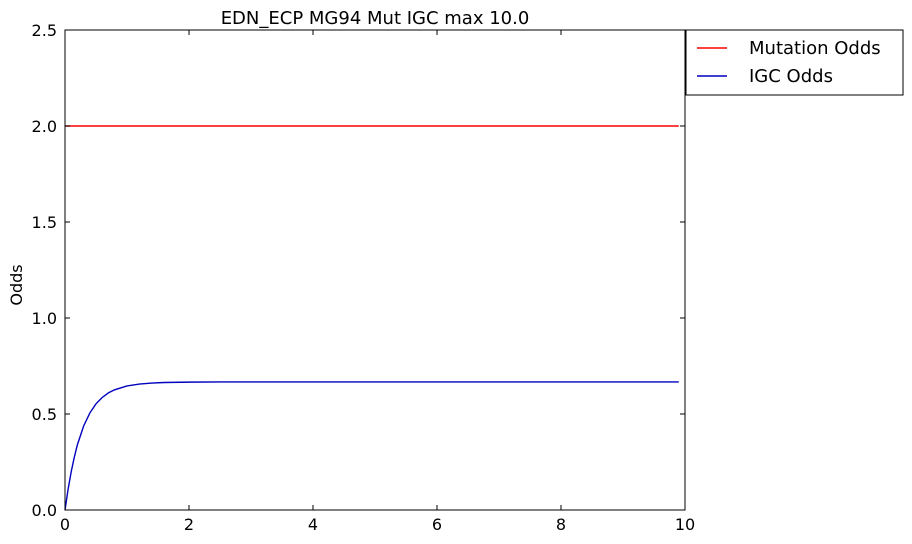 The width and height of the screenshot is (912, 544). I want to click on x-tick-label: 4, so click(313, 524).